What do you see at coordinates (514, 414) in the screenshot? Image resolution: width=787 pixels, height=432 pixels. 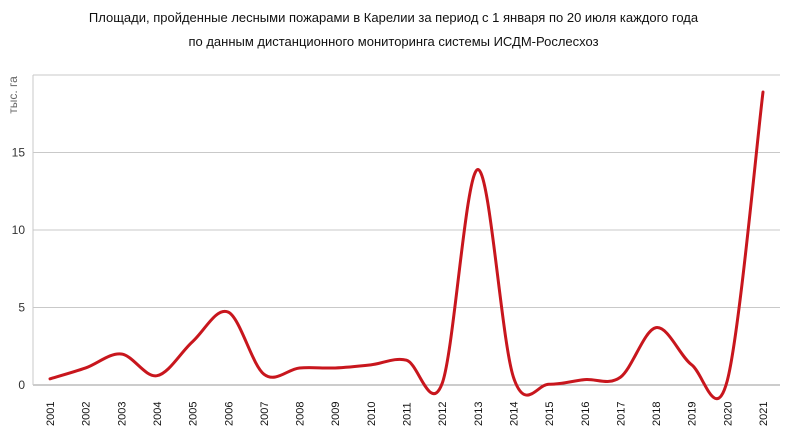 I see `x-tick-label: 2014` at bounding box center [514, 414].